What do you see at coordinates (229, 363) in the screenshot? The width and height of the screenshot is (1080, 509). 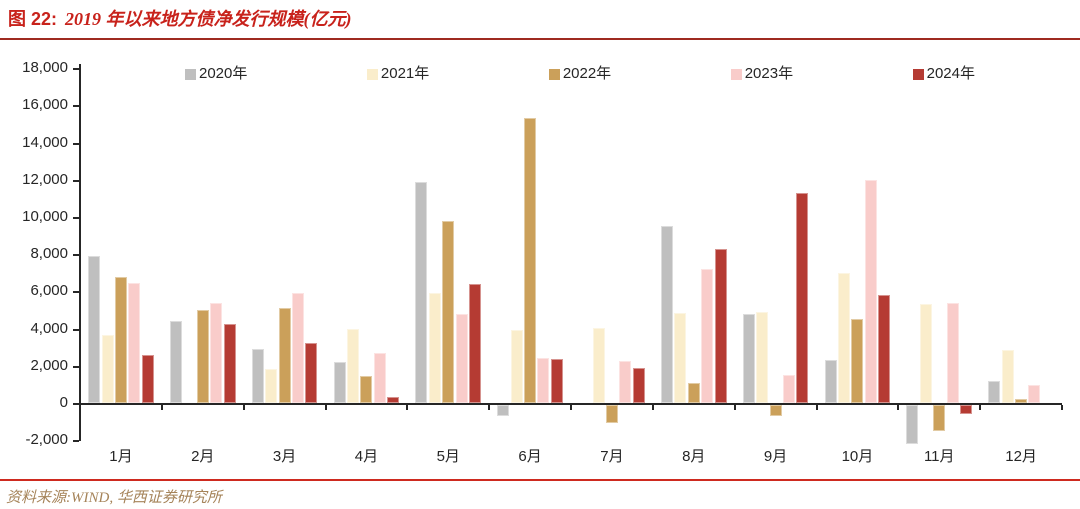 I see `bar-2024年-2月` at bounding box center [229, 363].